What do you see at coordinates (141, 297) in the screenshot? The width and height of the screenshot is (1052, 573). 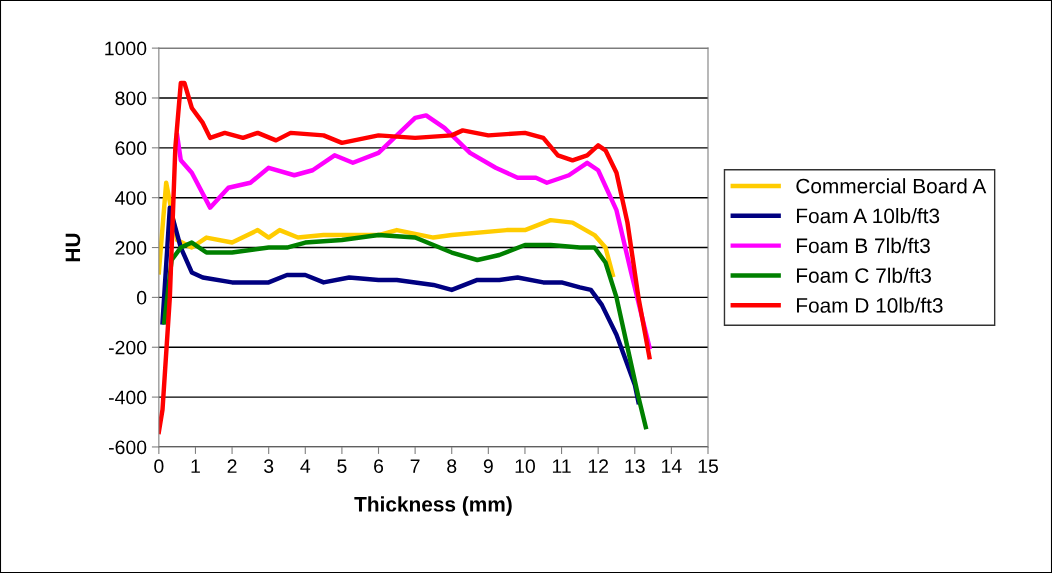 I see `y-tick-label: 0` at bounding box center [141, 297].